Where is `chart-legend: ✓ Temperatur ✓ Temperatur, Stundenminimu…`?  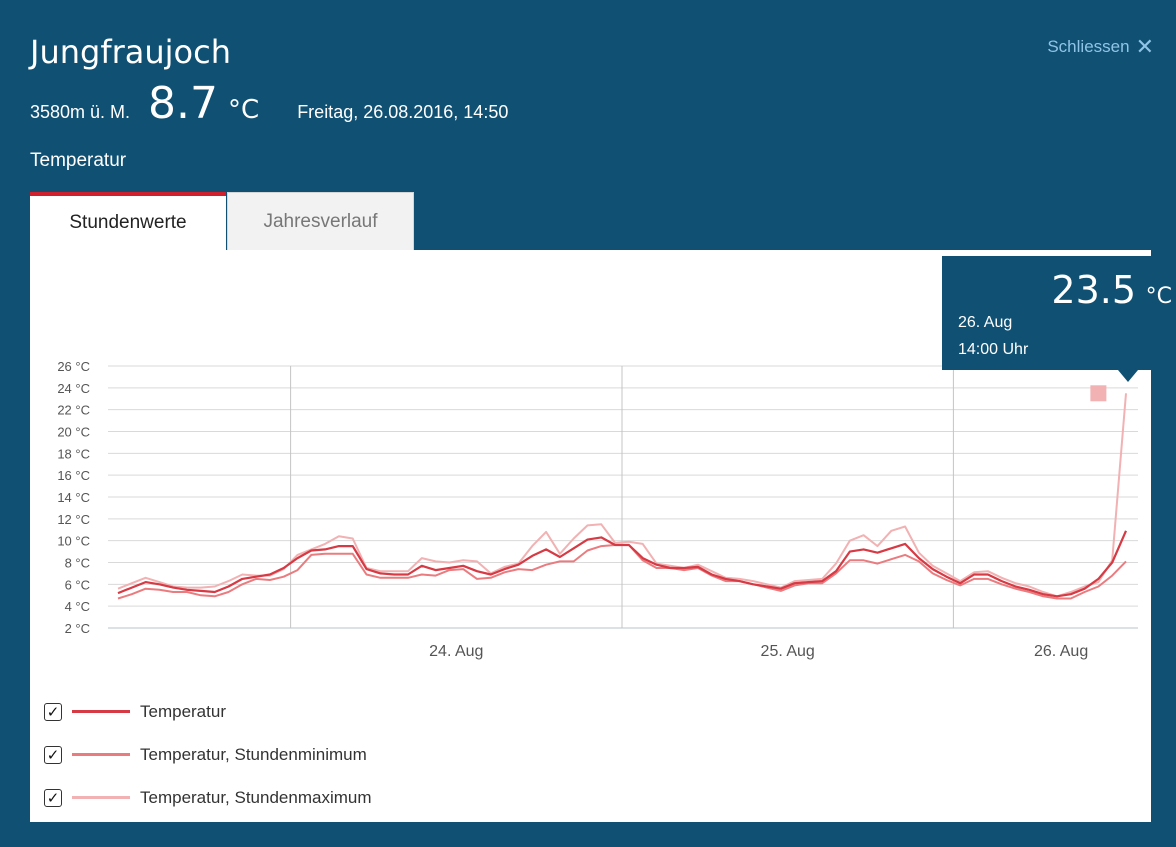 chart-legend: ✓ Temperatur ✓ Temperatur, Stundenminimu… is located at coordinates (208, 754).